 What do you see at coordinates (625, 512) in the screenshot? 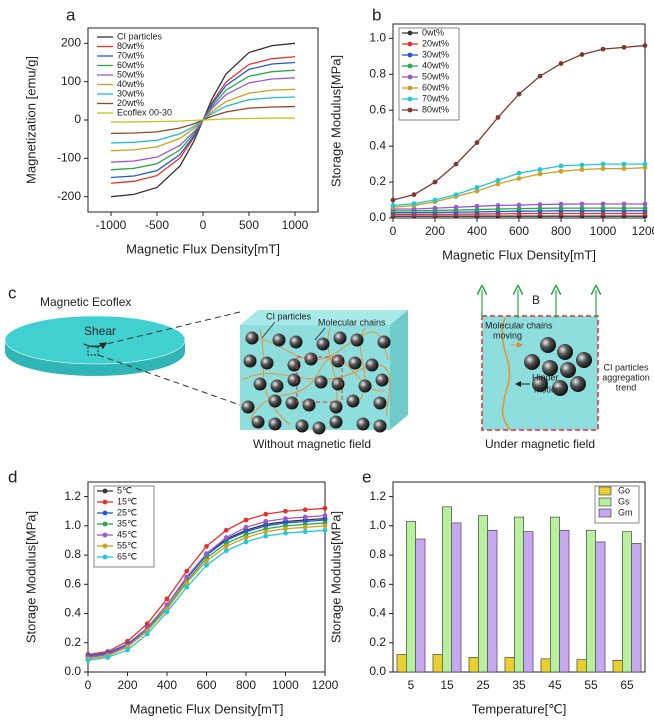
I see `legend-label: Gm` at bounding box center [625, 512].